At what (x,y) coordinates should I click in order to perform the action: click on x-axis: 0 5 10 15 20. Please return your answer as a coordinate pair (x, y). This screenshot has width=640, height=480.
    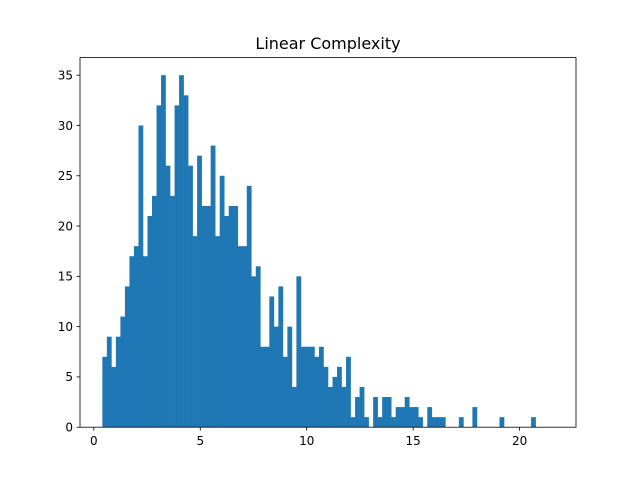
    Looking at the image, I should click on (308, 437).